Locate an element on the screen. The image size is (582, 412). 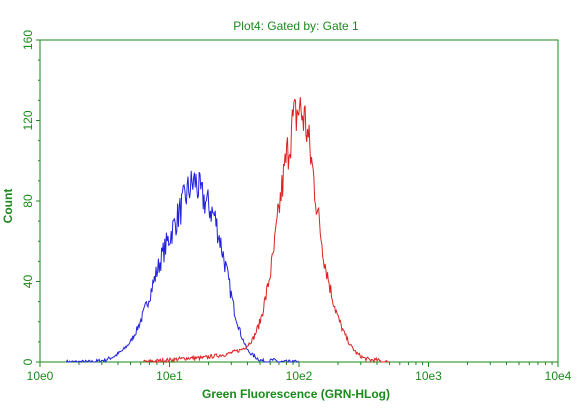
y-tick-label: 0 is located at coordinates (28, 361).